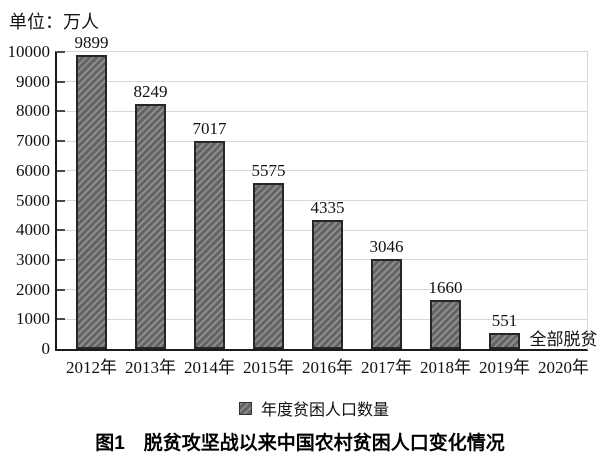 The width and height of the screenshot is (600, 463). I want to click on legend-hatch-swatch-icon, so click(245, 408).